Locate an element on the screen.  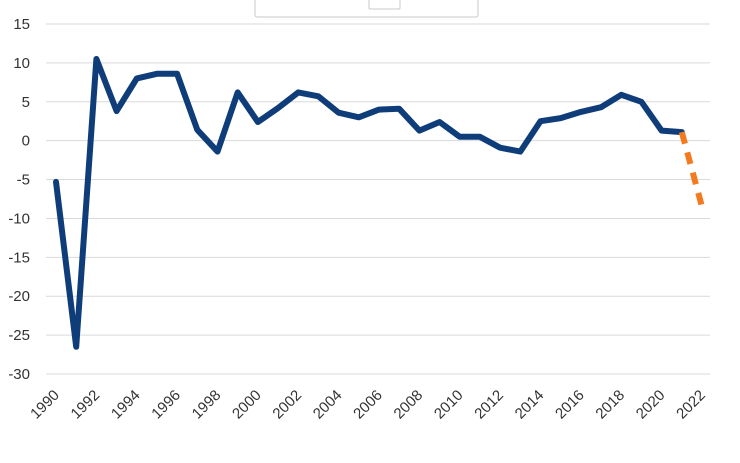
x-tick-label: 2014 is located at coordinates (530, 405).